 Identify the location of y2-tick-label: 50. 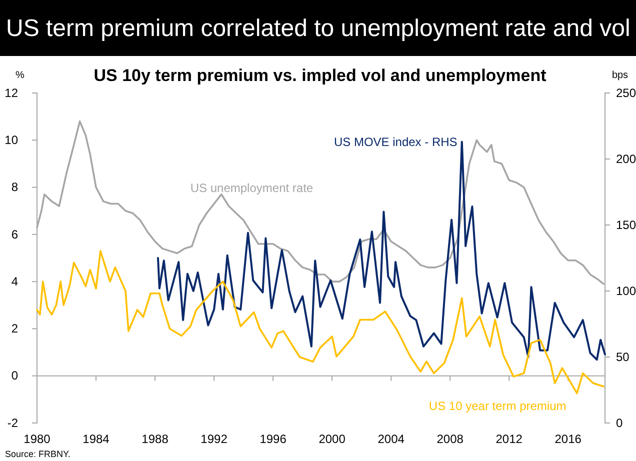
(623, 357).